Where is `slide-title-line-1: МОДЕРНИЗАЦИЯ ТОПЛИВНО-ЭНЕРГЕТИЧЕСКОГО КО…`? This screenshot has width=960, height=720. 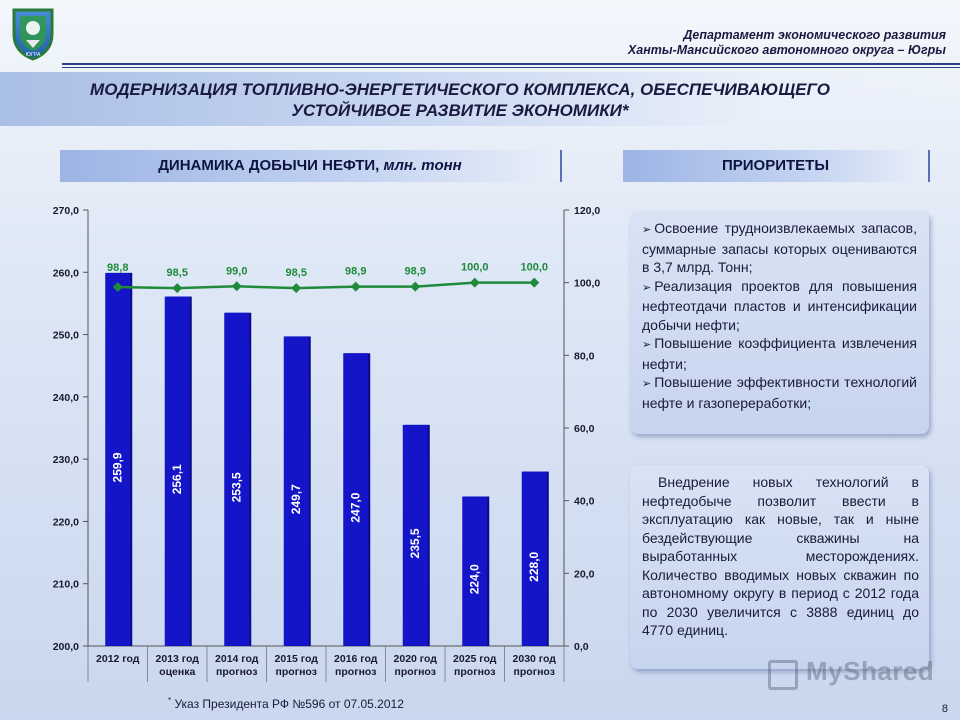 slide-title-line-1: МОДЕРНИЗАЦИЯ ТОПЛИВНО-ЭНЕРГЕТИЧЕСКОГО КО… is located at coordinates (460, 89).